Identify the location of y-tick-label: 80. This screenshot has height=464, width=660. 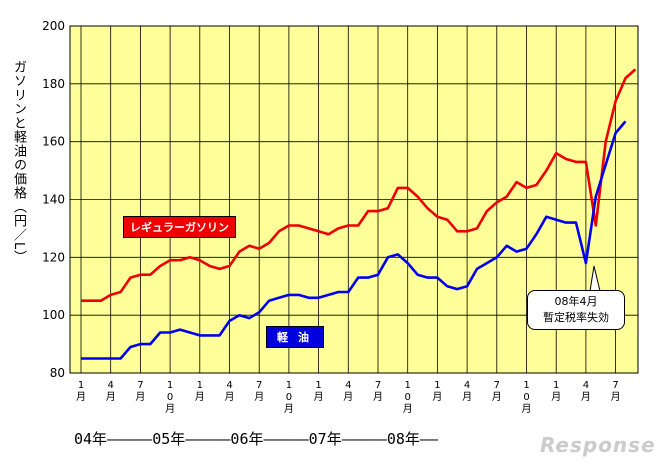
(57, 373).